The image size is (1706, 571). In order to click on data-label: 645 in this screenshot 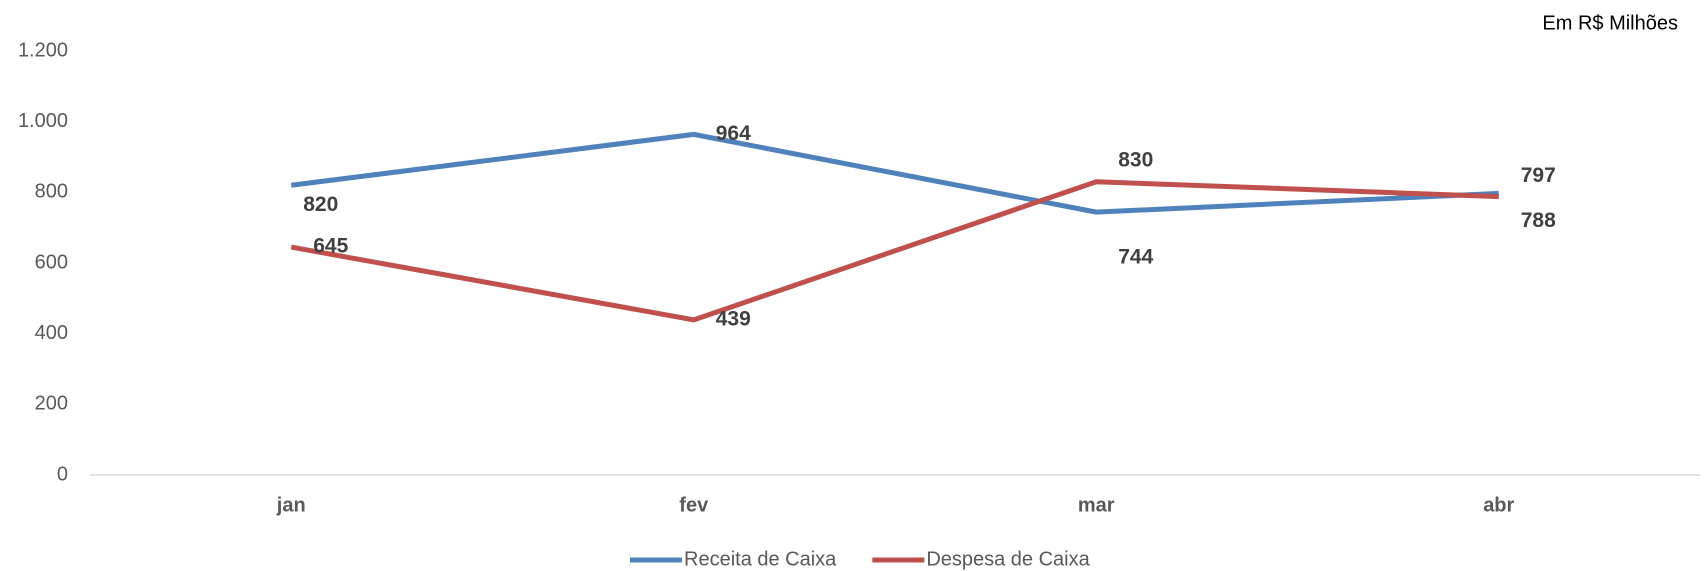, I will do `click(330, 246)`.